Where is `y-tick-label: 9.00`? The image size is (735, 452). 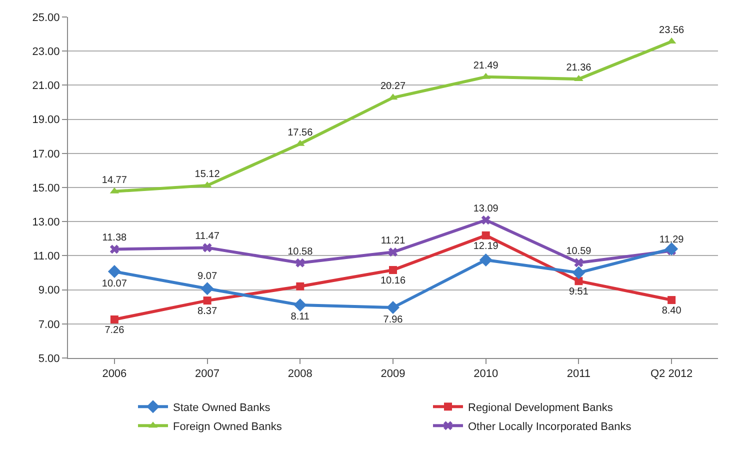 y-tick-label: 9.00 is located at coordinates (49, 290).